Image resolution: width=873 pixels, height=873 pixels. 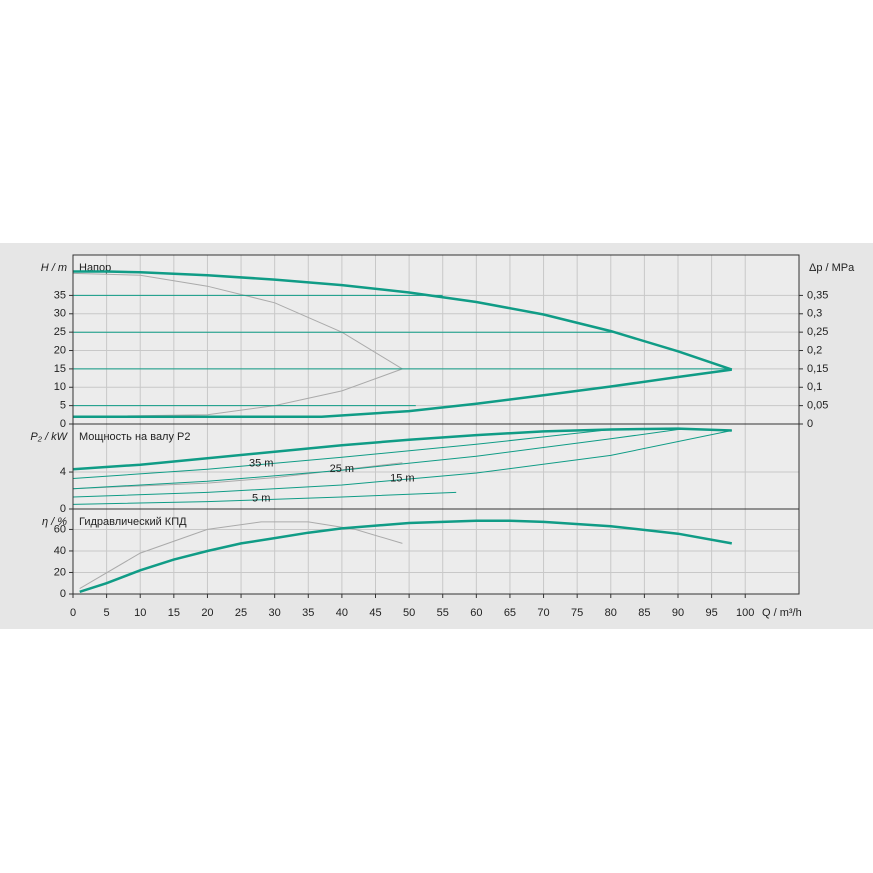 I want to click on y-tick-label: 35, so click(x=60, y=295).